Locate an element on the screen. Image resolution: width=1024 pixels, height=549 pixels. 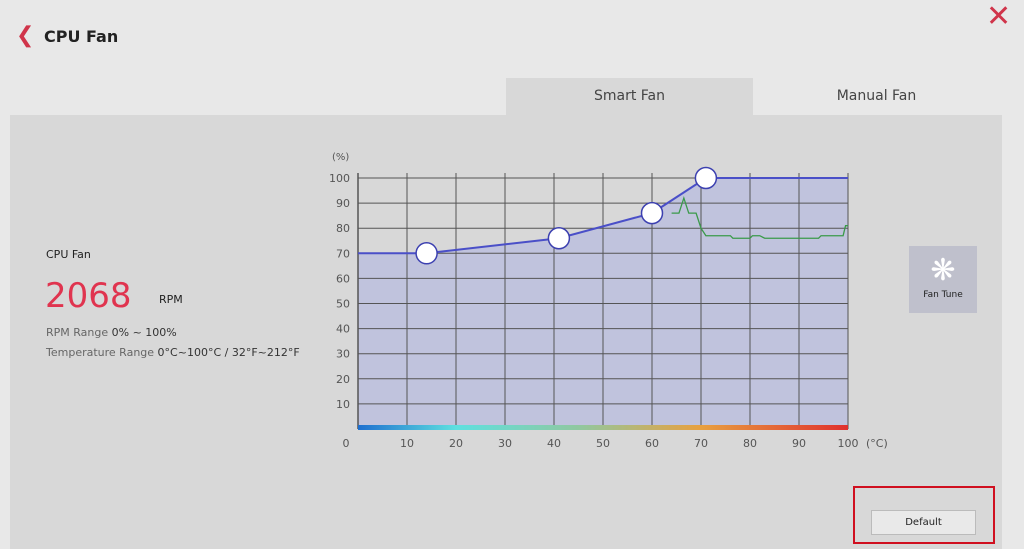
fan-name: CPU Fan is located at coordinates (68, 254).